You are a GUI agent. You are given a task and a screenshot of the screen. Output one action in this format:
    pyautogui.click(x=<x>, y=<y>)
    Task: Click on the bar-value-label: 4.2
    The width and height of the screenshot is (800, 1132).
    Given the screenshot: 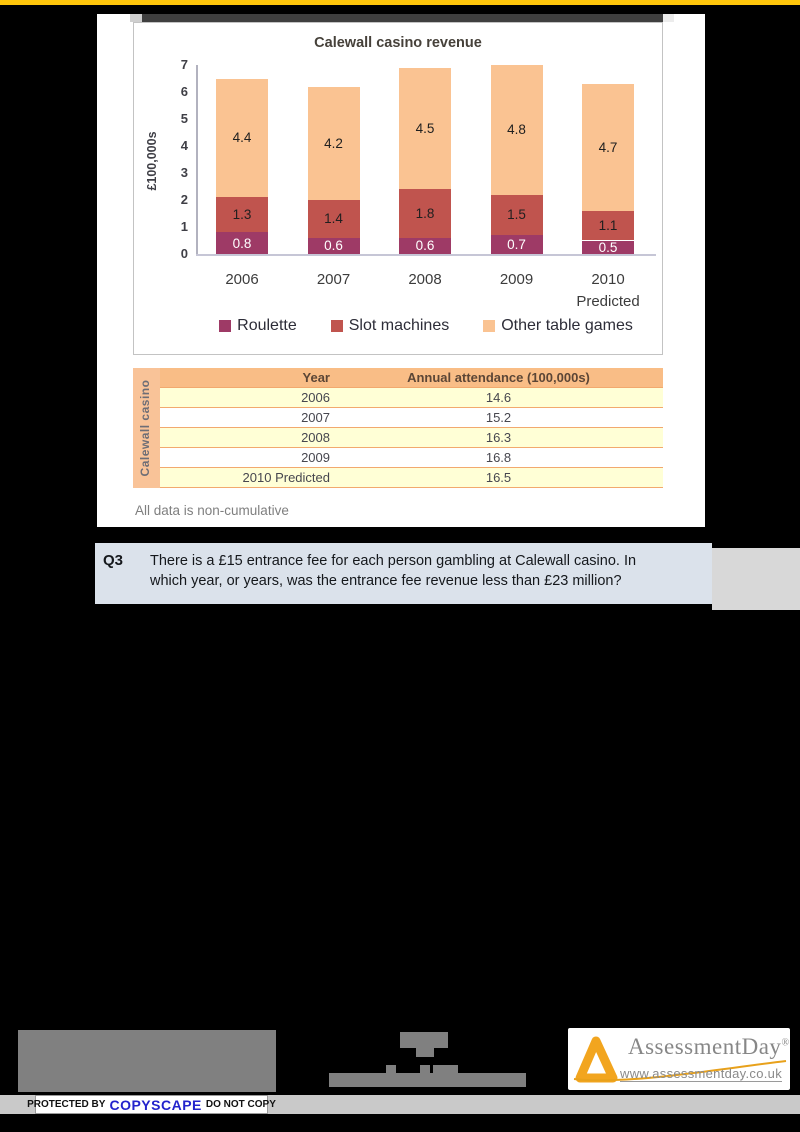 What is the action you would take?
    pyautogui.click(x=333, y=143)
    